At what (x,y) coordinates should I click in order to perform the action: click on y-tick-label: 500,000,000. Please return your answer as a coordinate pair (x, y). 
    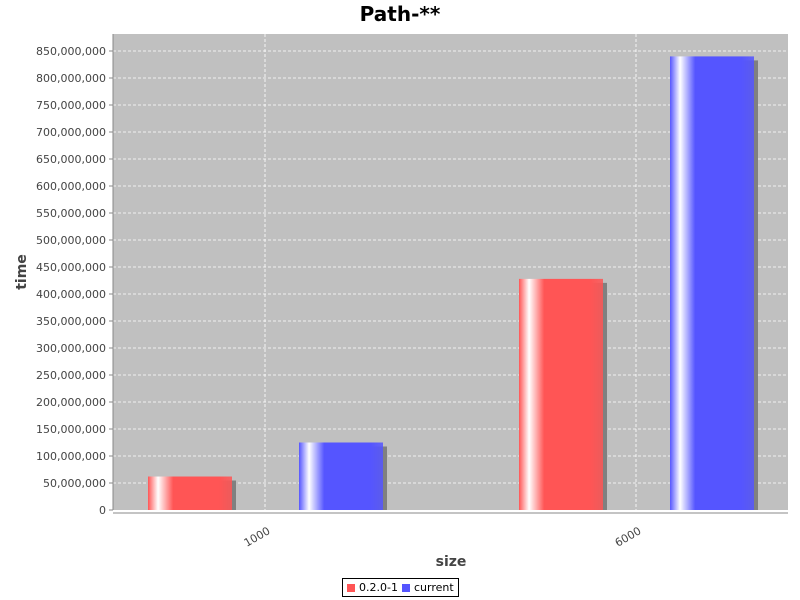
    Looking at the image, I should click on (71, 240).